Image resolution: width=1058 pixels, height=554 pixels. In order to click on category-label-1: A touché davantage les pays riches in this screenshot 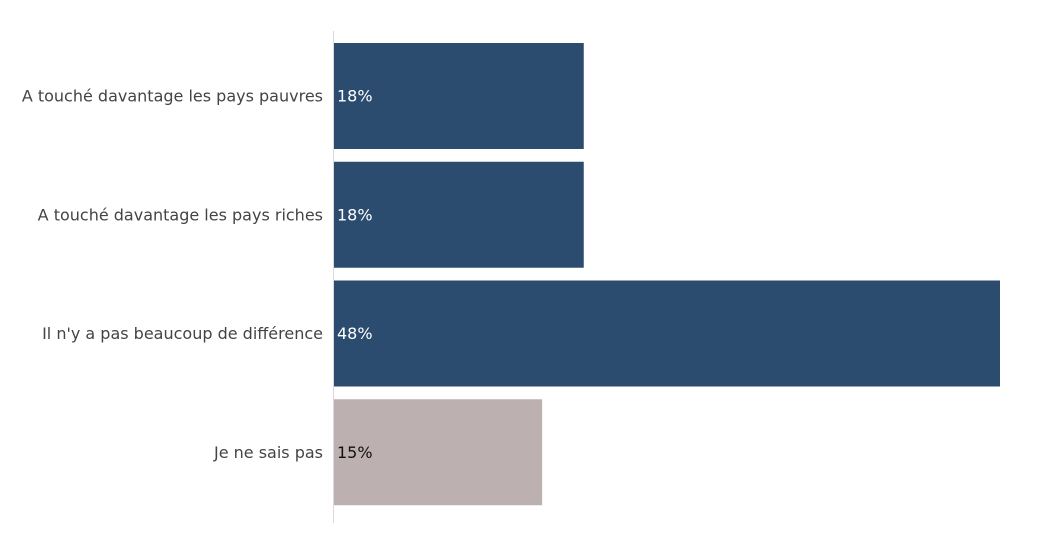, I will do `click(180, 214)`.